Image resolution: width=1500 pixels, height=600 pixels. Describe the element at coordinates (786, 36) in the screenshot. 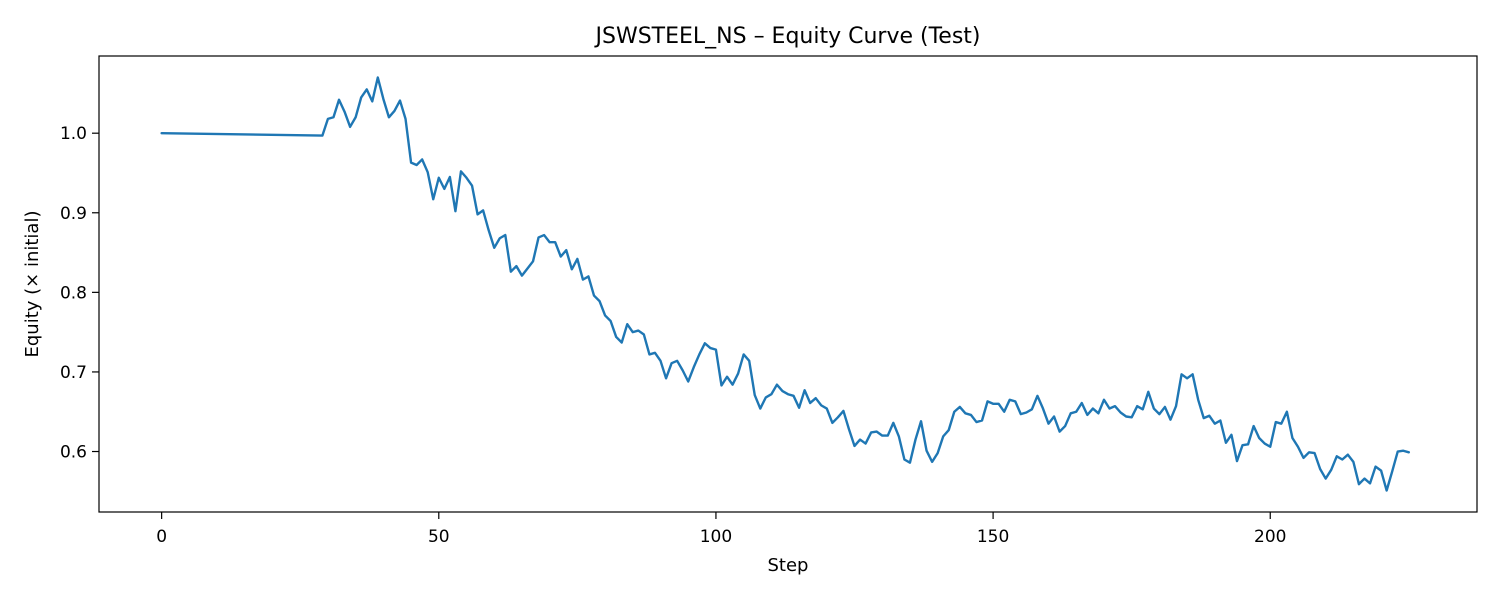

I see `chart-title: JSWSTEEL_NS – Equity Curve (Test)` at that location.